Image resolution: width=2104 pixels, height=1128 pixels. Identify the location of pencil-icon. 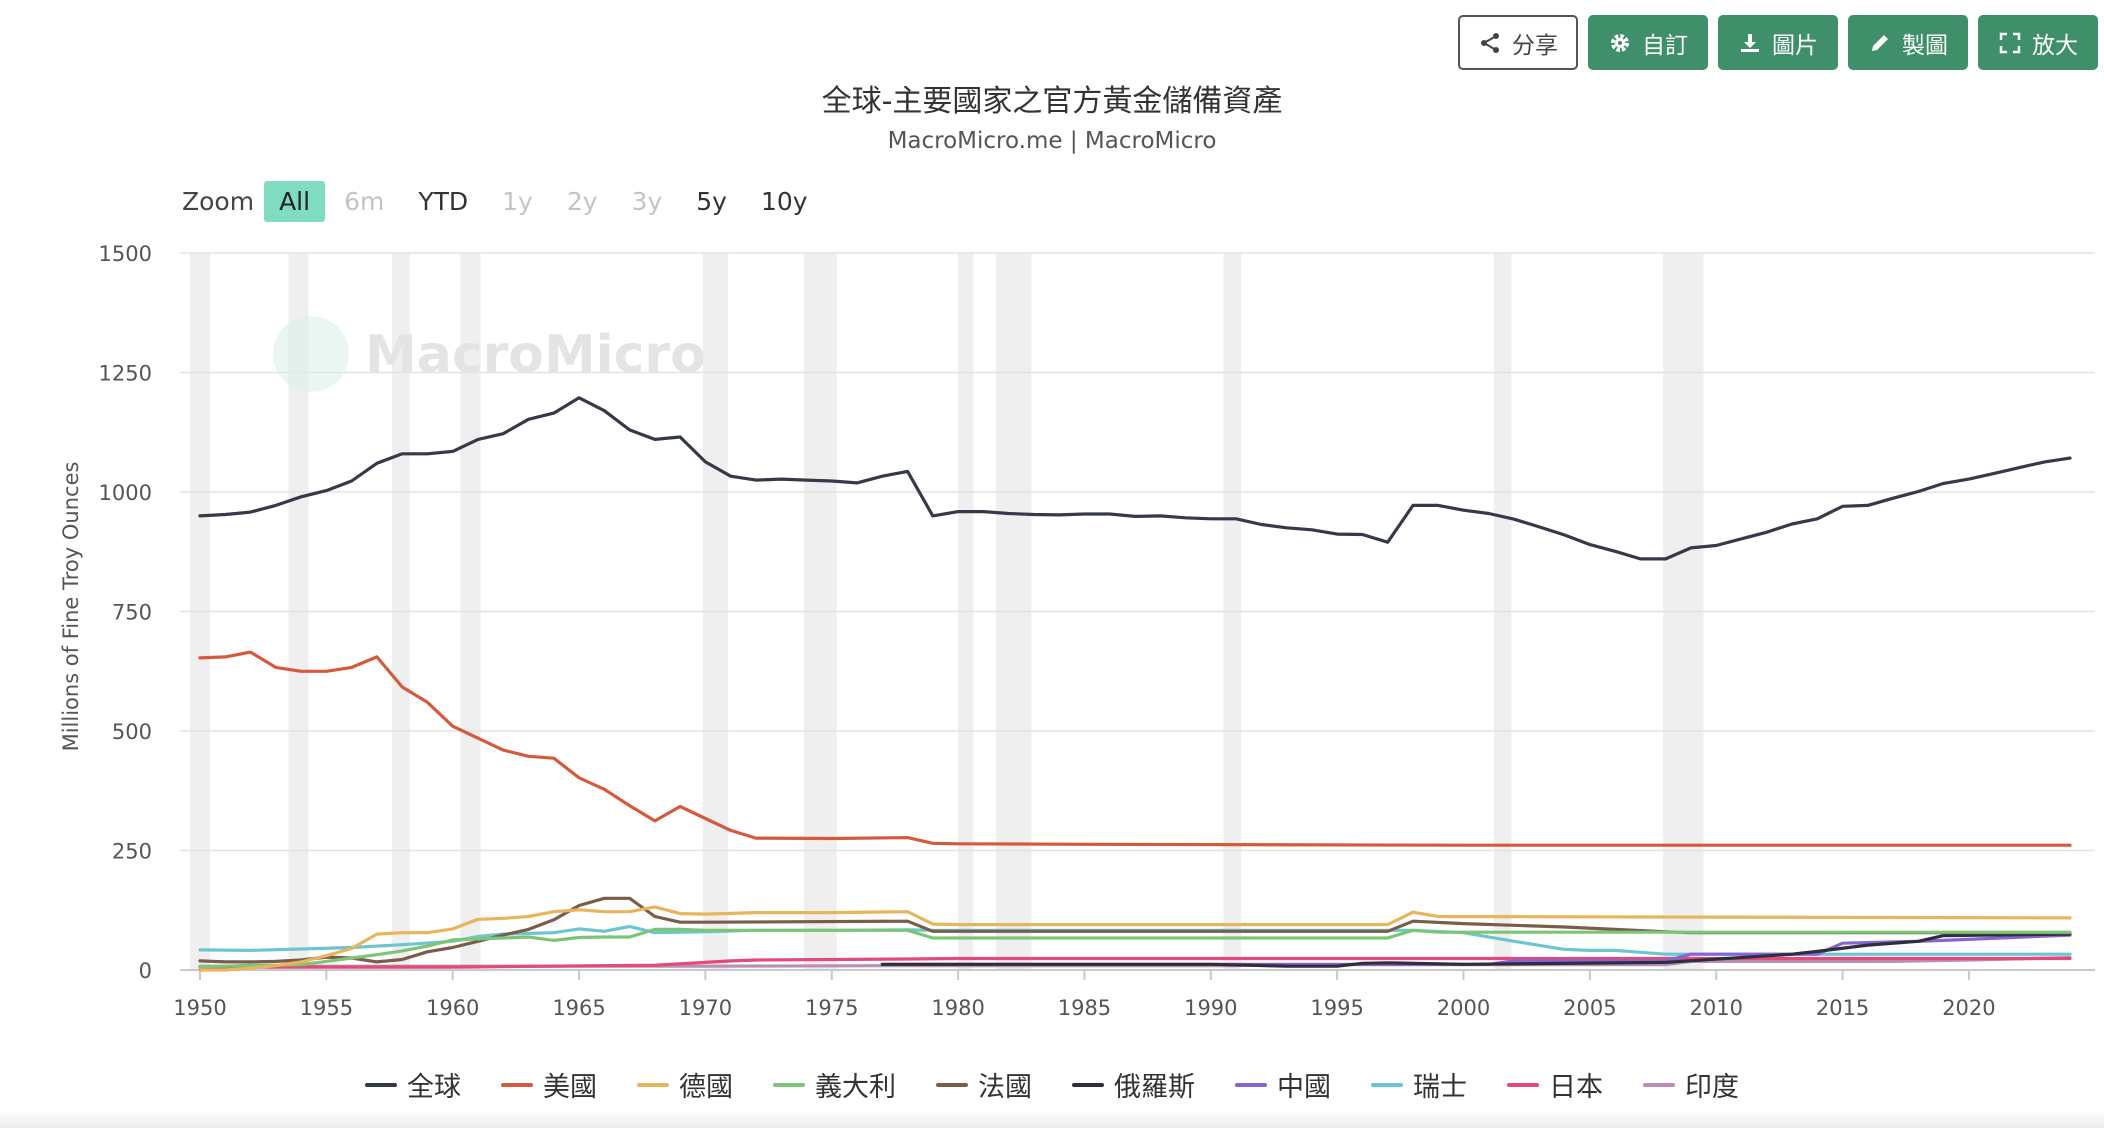
(1880, 42).